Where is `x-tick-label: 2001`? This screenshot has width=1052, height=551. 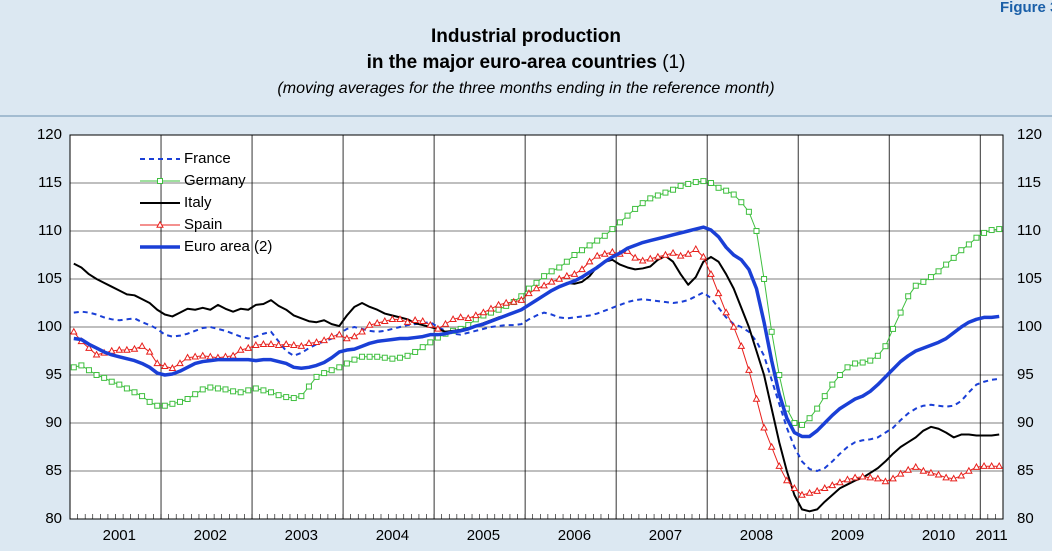
x-tick-label: 2001 is located at coordinates (119, 535).